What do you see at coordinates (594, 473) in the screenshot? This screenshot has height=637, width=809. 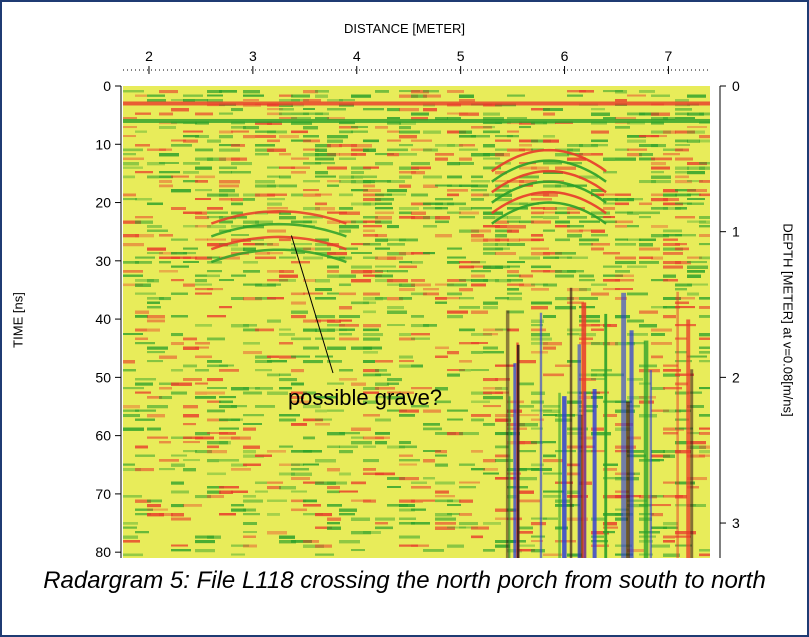 I see `blue-anomaly` at bounding box center [594, 473].